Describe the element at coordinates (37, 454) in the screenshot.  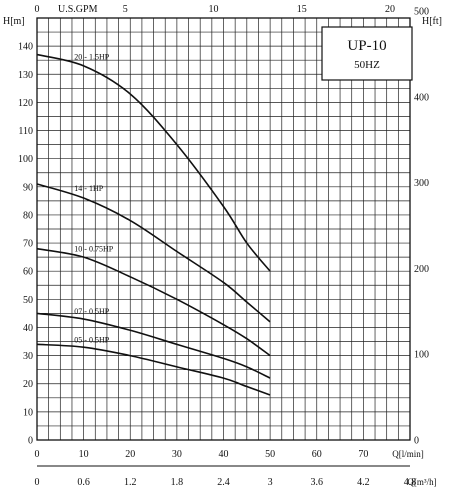
I see `x-bottom-lmin-tick-label: 0` at that location.